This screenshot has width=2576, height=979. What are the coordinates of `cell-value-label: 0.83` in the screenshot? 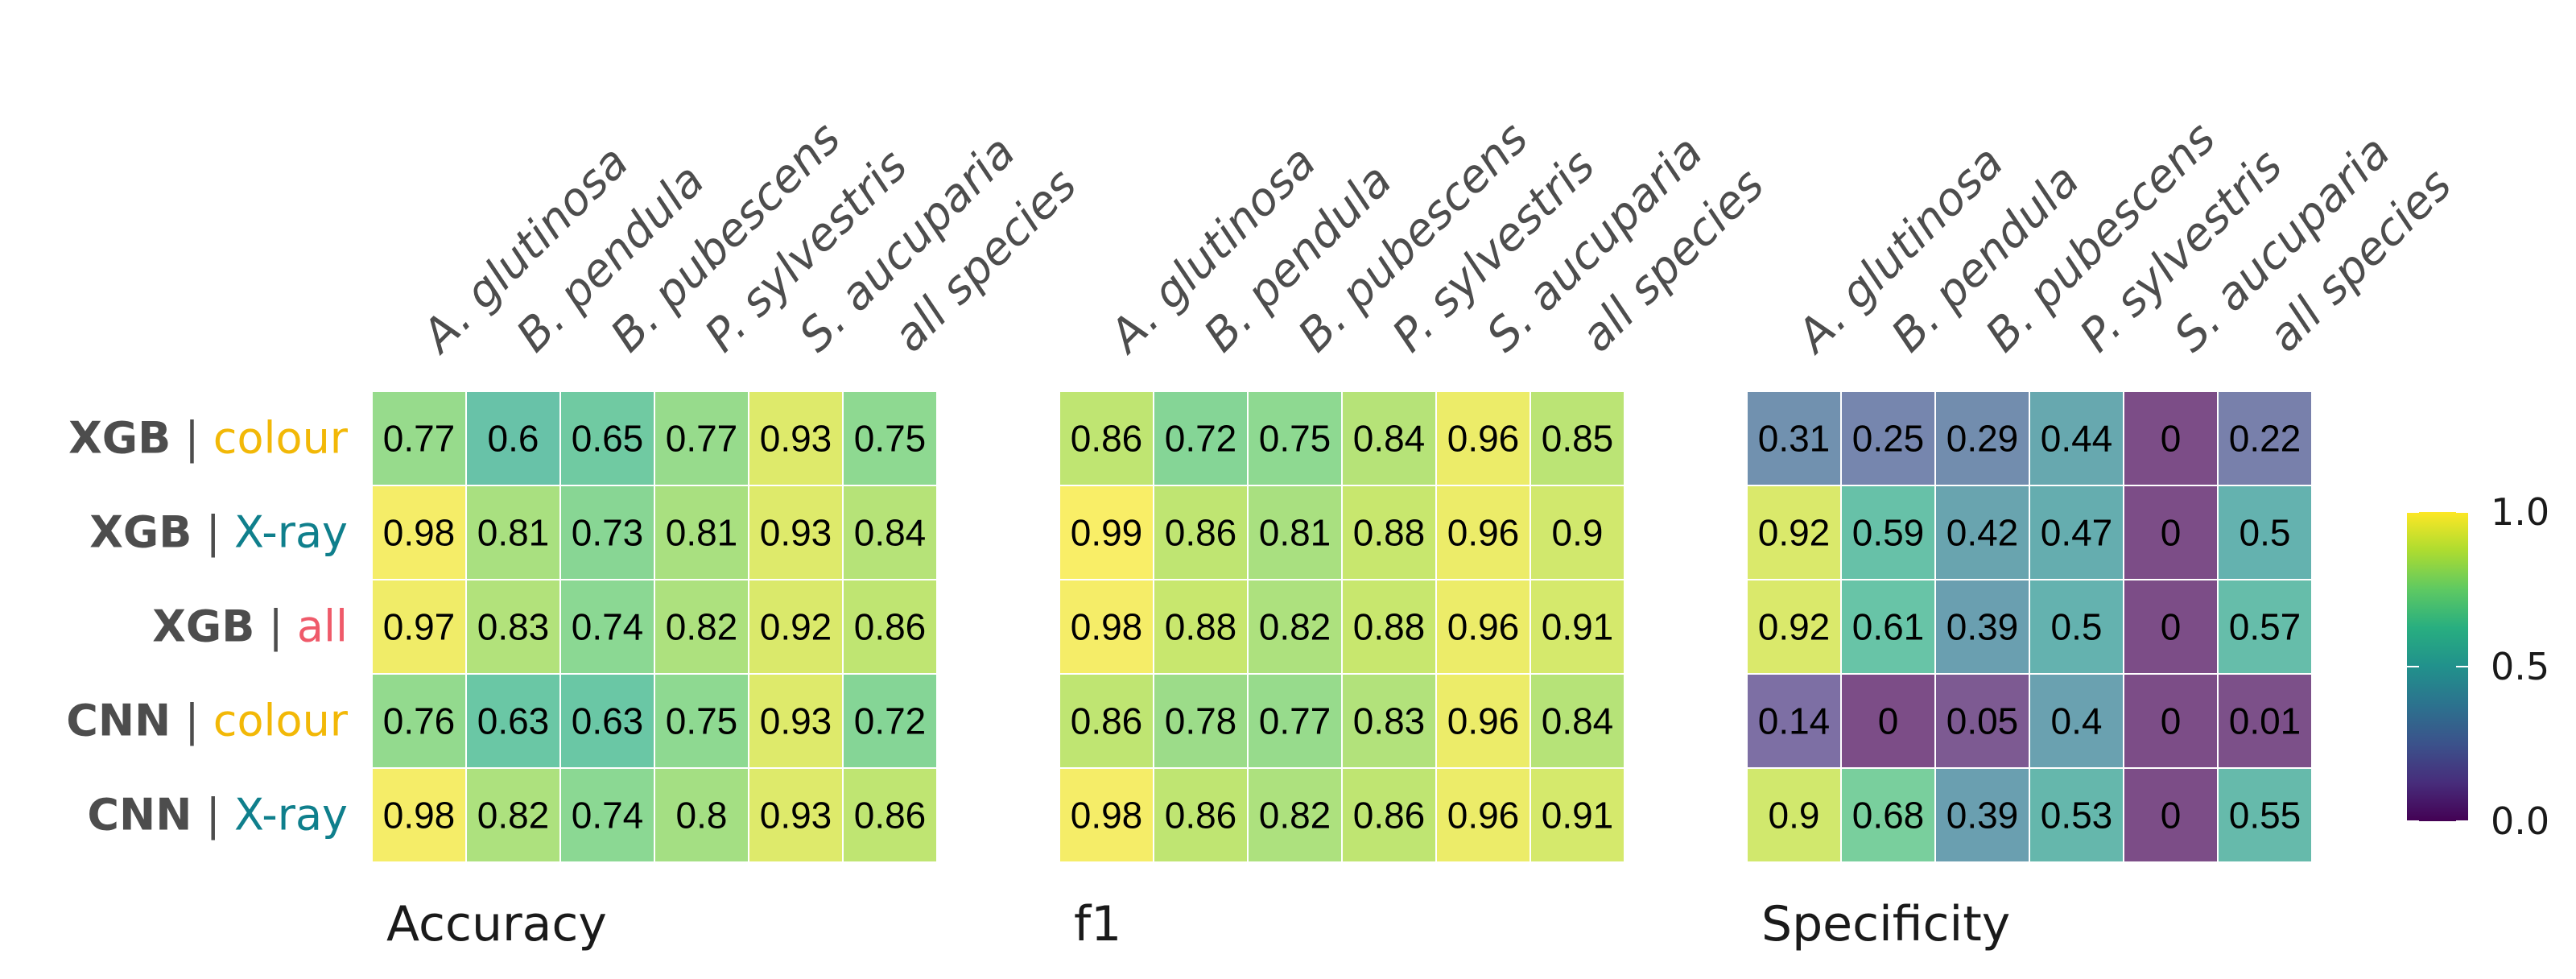 It's located at (1389, 721).